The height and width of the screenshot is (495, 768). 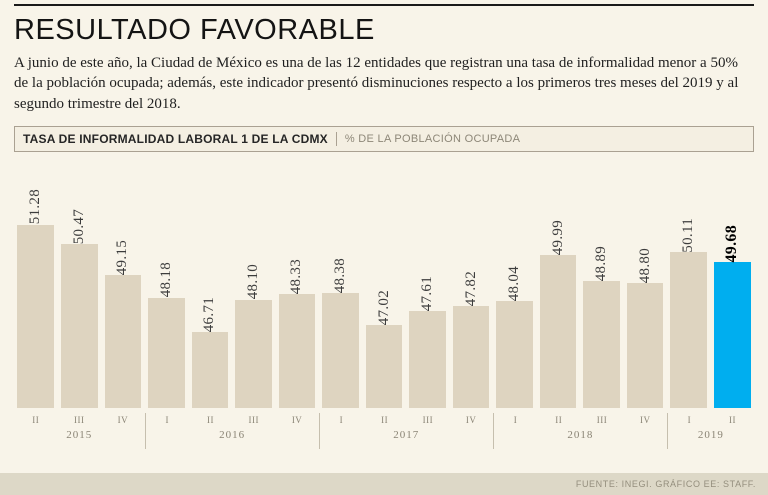 I want to click on bar-value-label: 51.28, so click(x=35, y=207).